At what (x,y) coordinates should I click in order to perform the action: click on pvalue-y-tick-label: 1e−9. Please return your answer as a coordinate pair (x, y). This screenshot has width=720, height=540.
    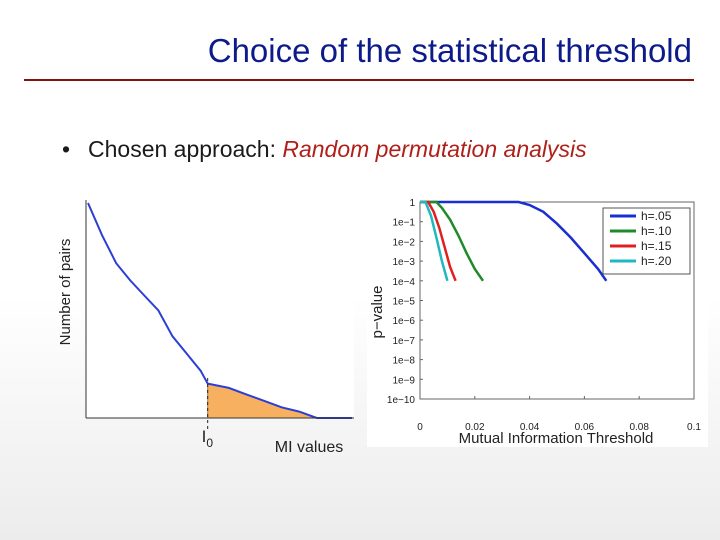
    Looking at the image, I should click on (403, 380).